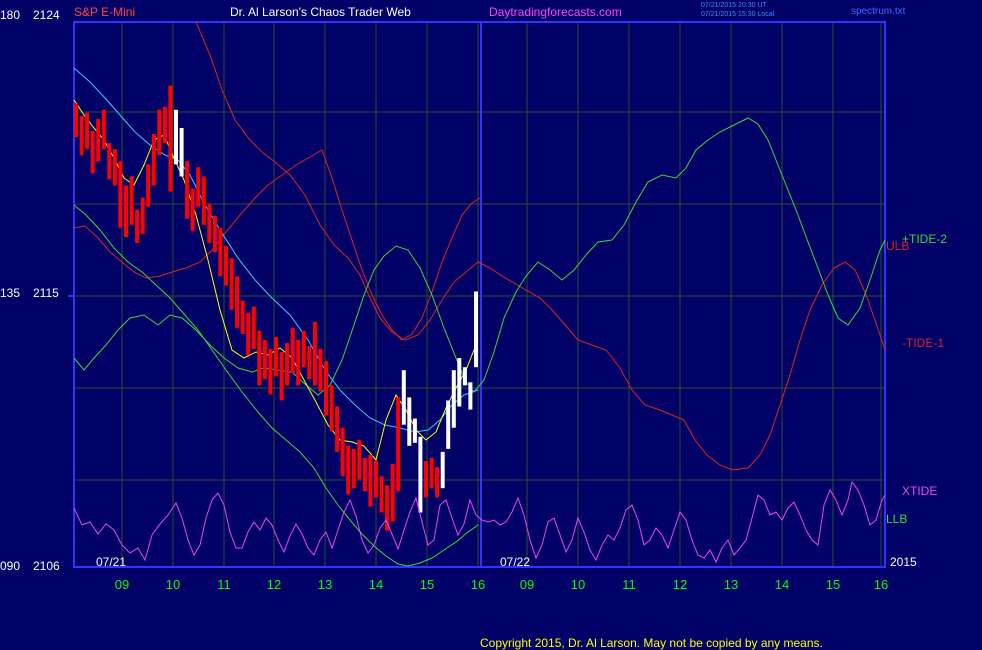 Image resolution: width=982 pixels, height=650 pixels. I want to click on xtide-label: XTIDE, so click(919, 491).